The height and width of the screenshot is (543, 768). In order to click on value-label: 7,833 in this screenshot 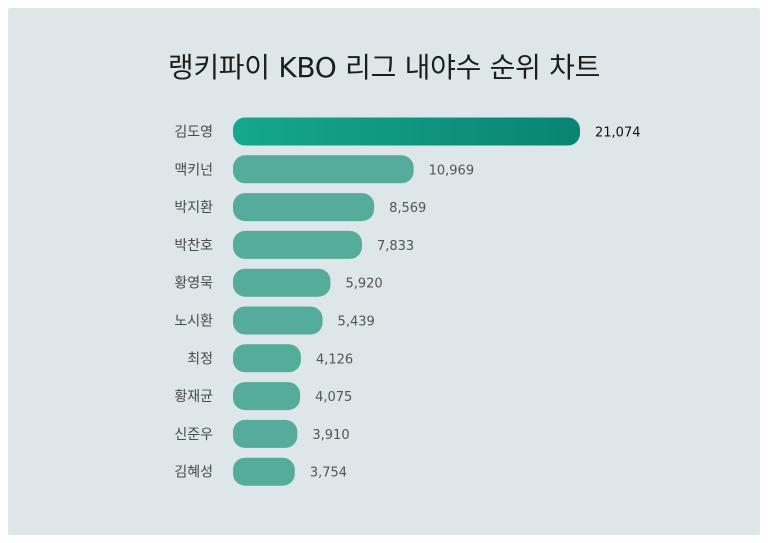, I will do `click(395, 246)`.